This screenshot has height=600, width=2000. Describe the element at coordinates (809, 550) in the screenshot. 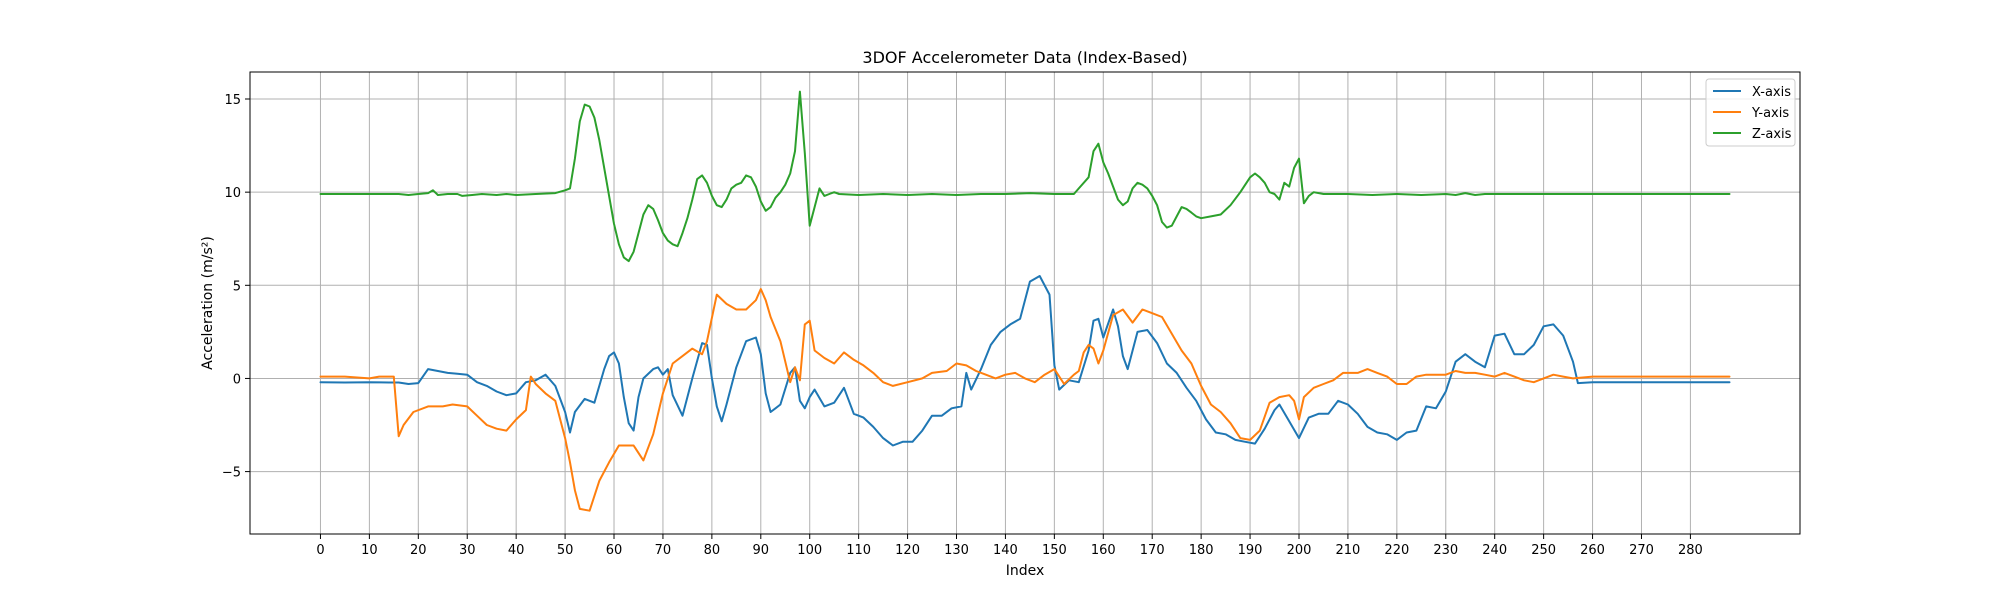

I see `x-tick-label: 100` at that location.